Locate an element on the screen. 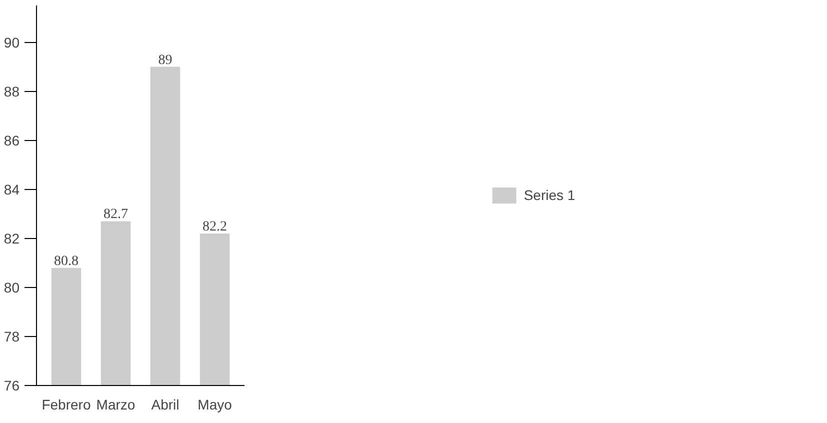 The width and height of the screenshot is (827, 423). y-tick-label: 84 is located at coordinates (12, 189).